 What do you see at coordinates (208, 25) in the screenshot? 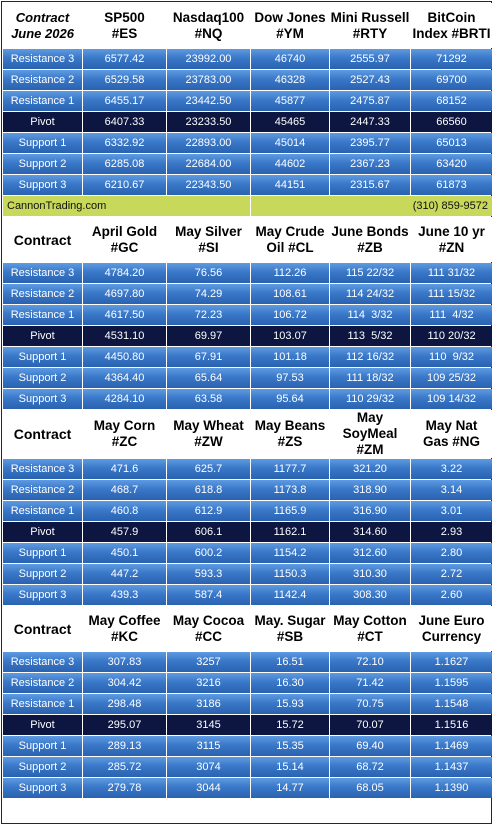
I see `instrument-header-cell: Nasdaq100 #NQ` at bounding box center [208, 25].